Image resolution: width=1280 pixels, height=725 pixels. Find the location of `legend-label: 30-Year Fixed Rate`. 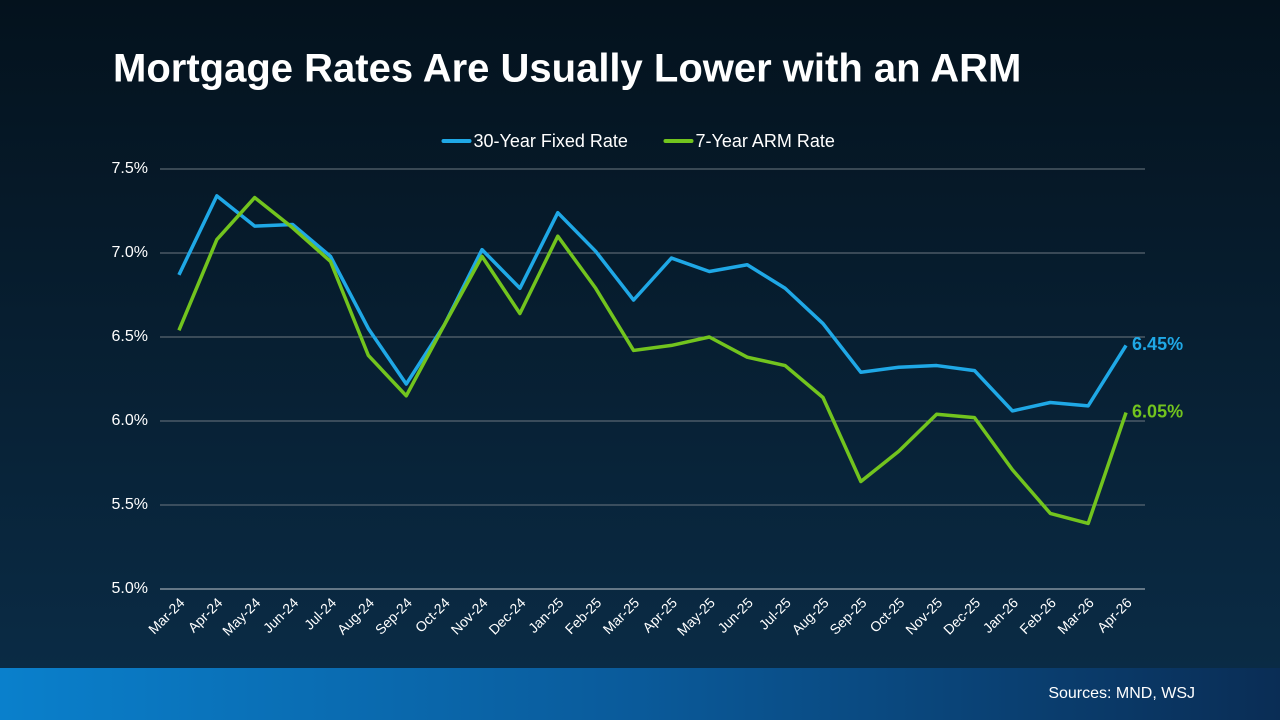

legend-label: 30-Year Fixed Rate is located at coordinates (551, 141).